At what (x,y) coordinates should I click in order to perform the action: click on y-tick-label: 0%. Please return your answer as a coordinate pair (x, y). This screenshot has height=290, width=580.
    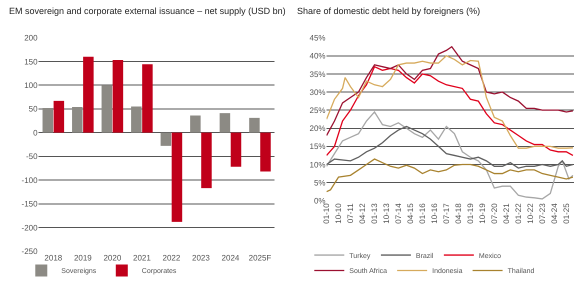
    Looking at the image, I should click on (320, 201).